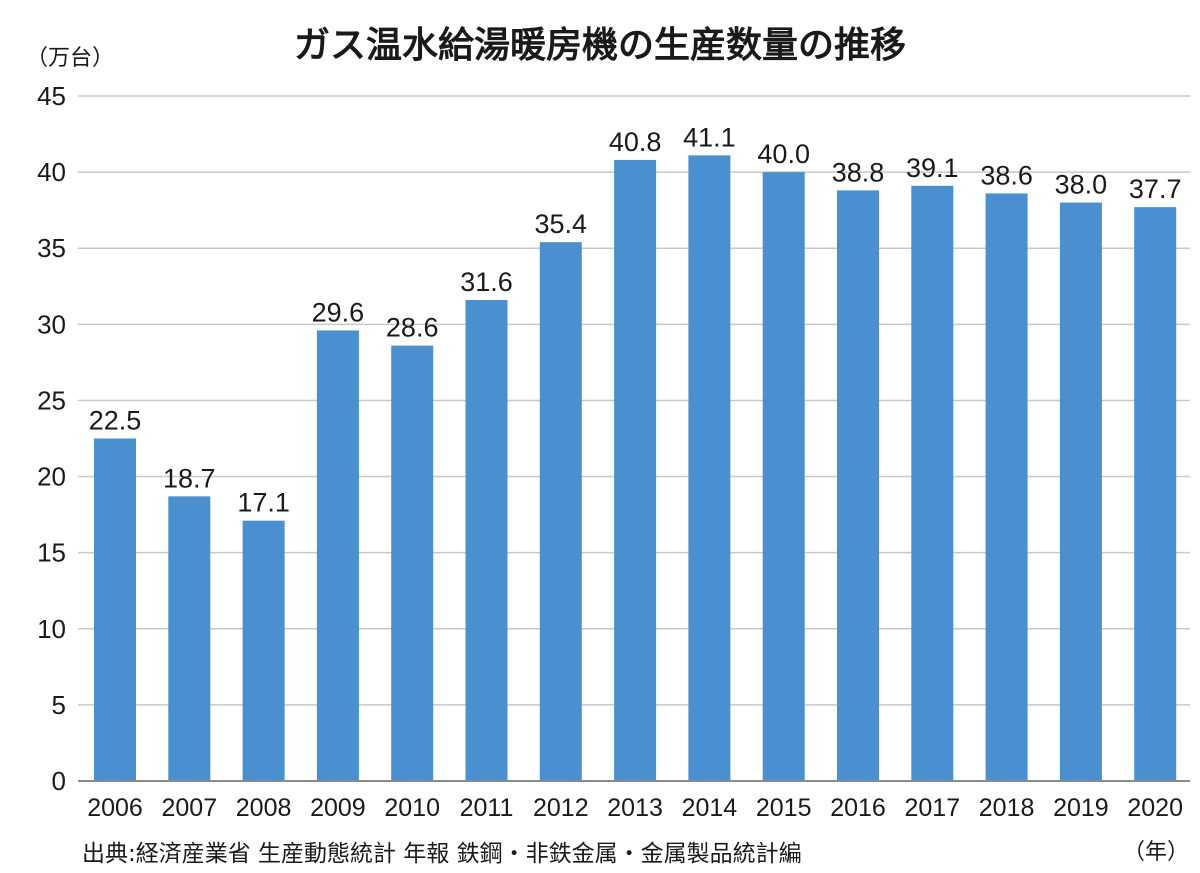 The width and height of the screenshot is (1200, 873). Describe the element at coordinates (486, 282) in the screenshot. I see `bar-value-label: 31.6` at that location.